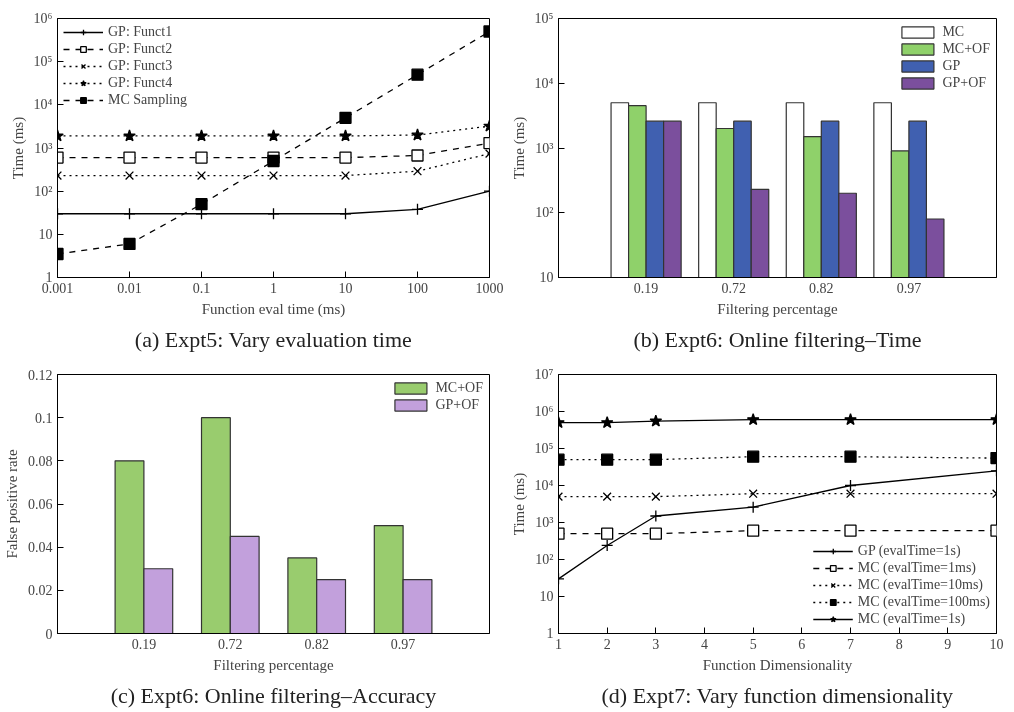 This screenshot has height=712, width=1014. What do you see at coordinates (911, 619) in the screenshot?
I see `legend-label: MC (evalTime=1s)` at bounding box center [911, 619].